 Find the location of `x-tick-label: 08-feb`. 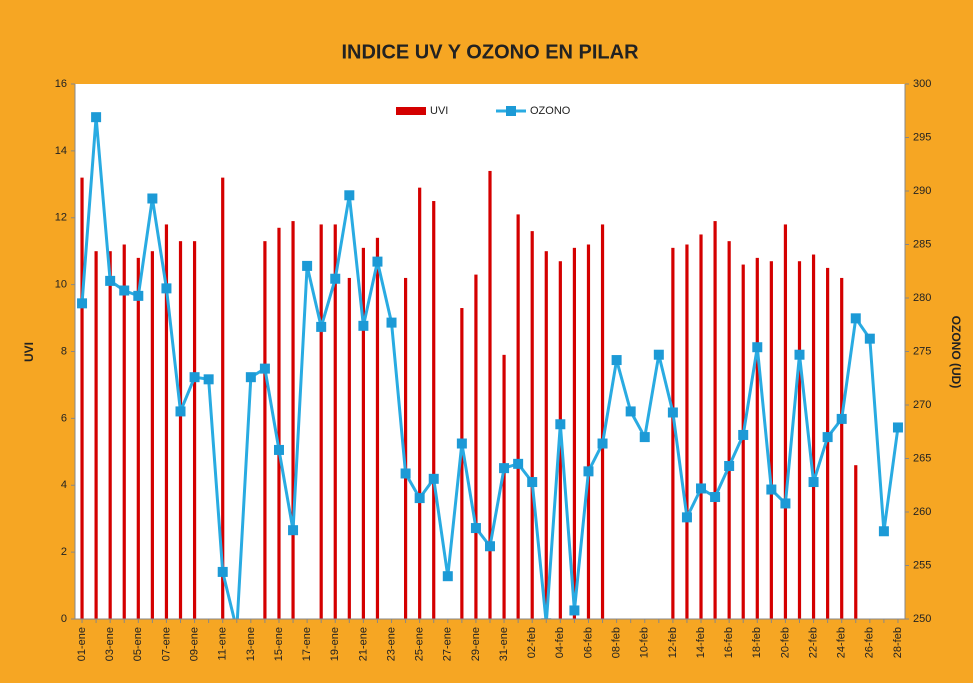

x-tick-label: 08-feb is located at coordinates (617, 642).